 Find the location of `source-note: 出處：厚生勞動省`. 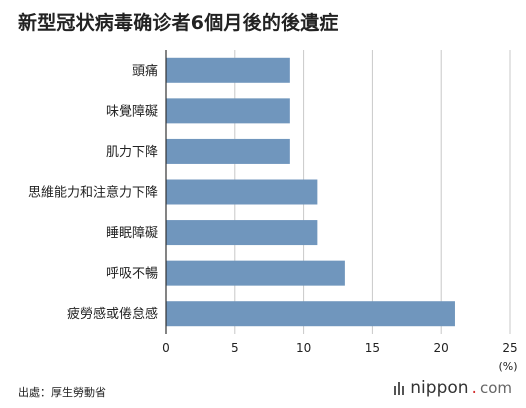

source-note: 出處：厚生勞動省 is located at coordinates (62, 392).